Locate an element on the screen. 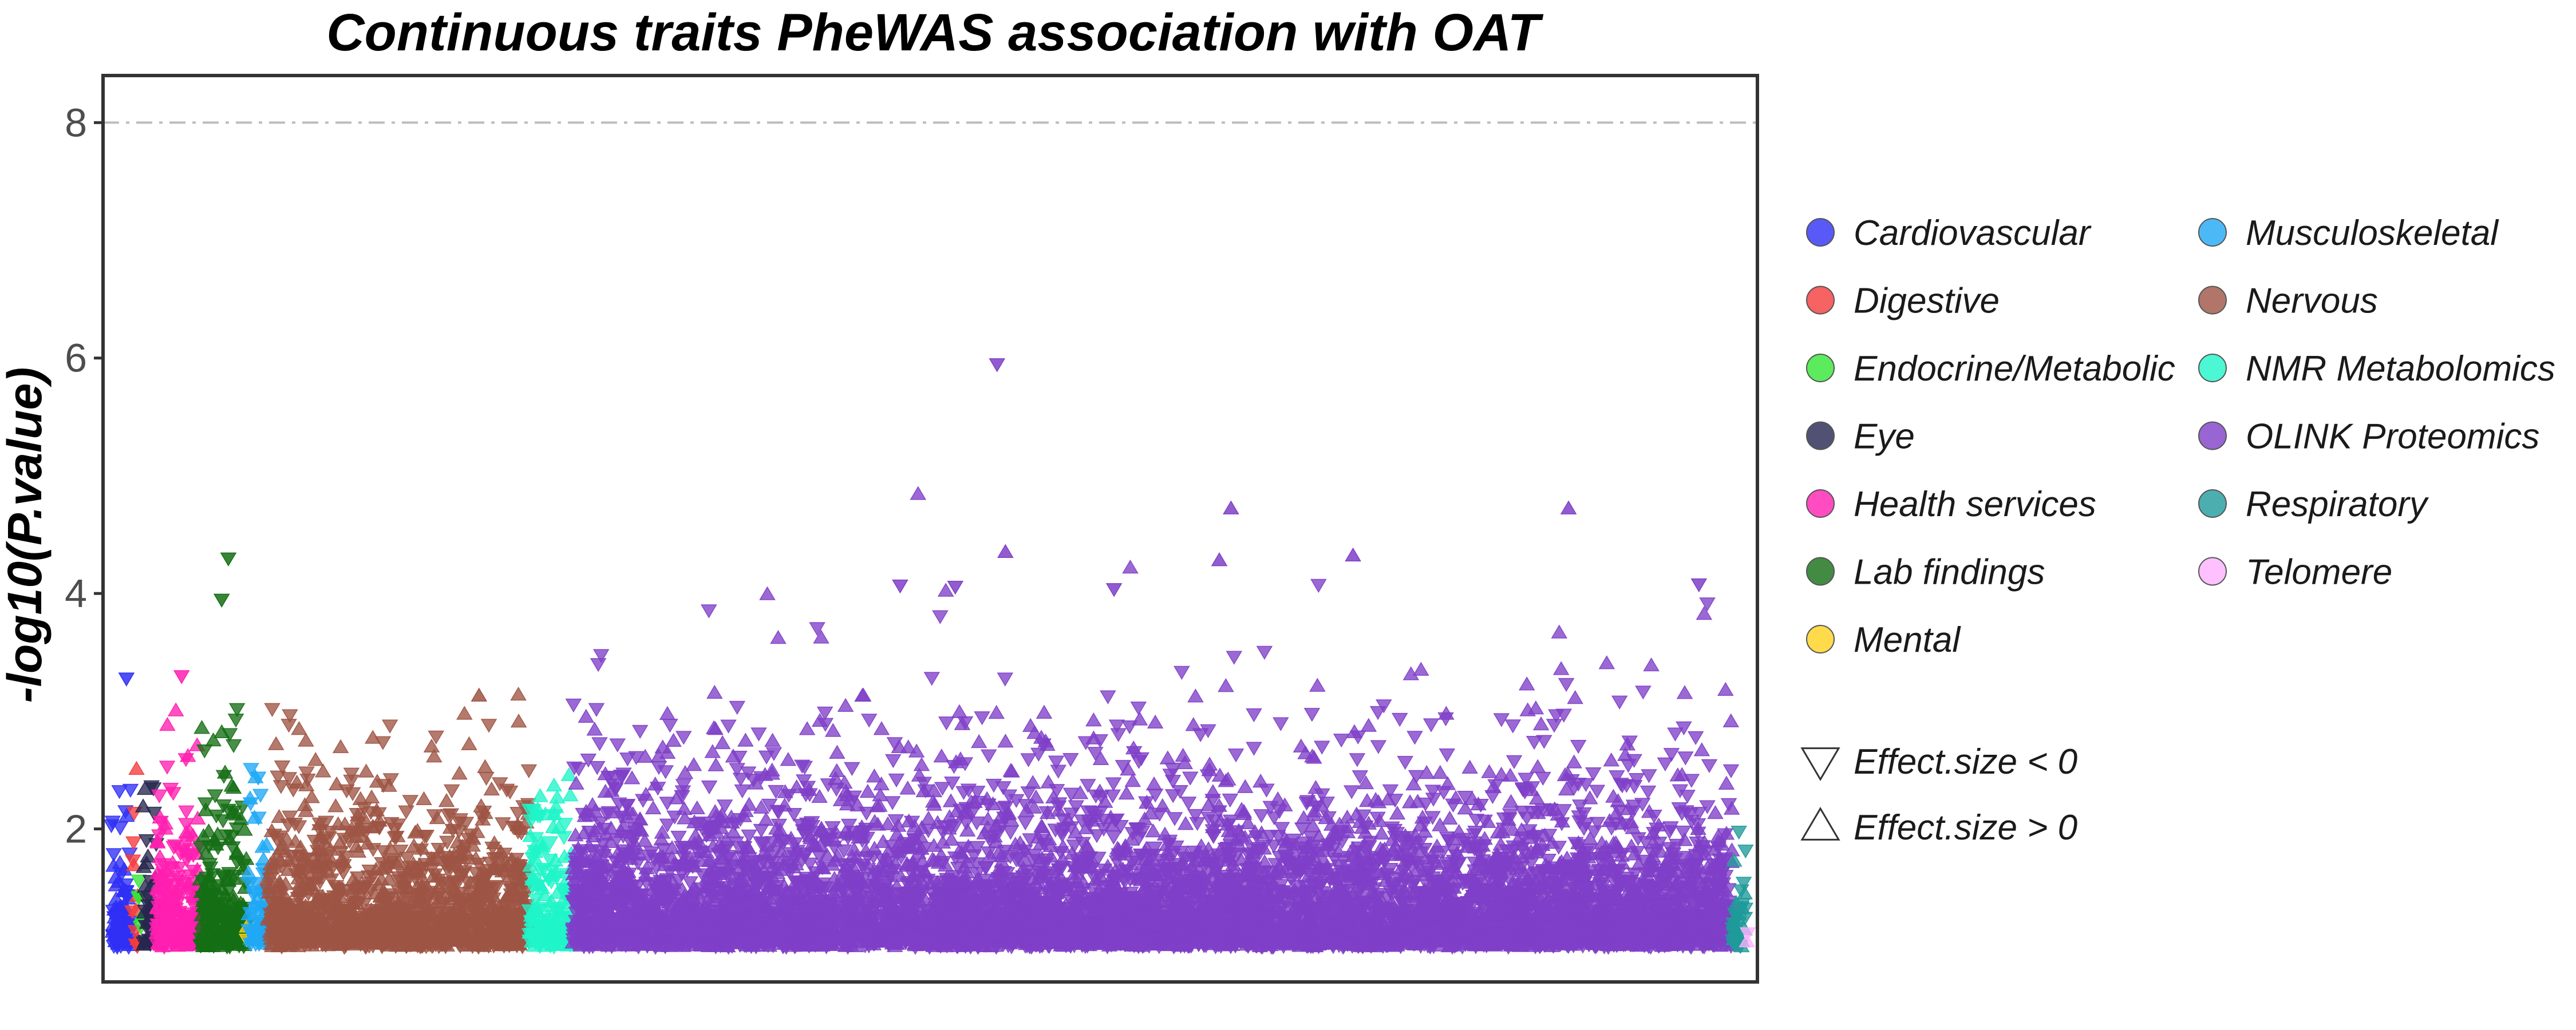 This screenshot has width=2576, height=1030. series-nervous is located at coordinates (398, 820).